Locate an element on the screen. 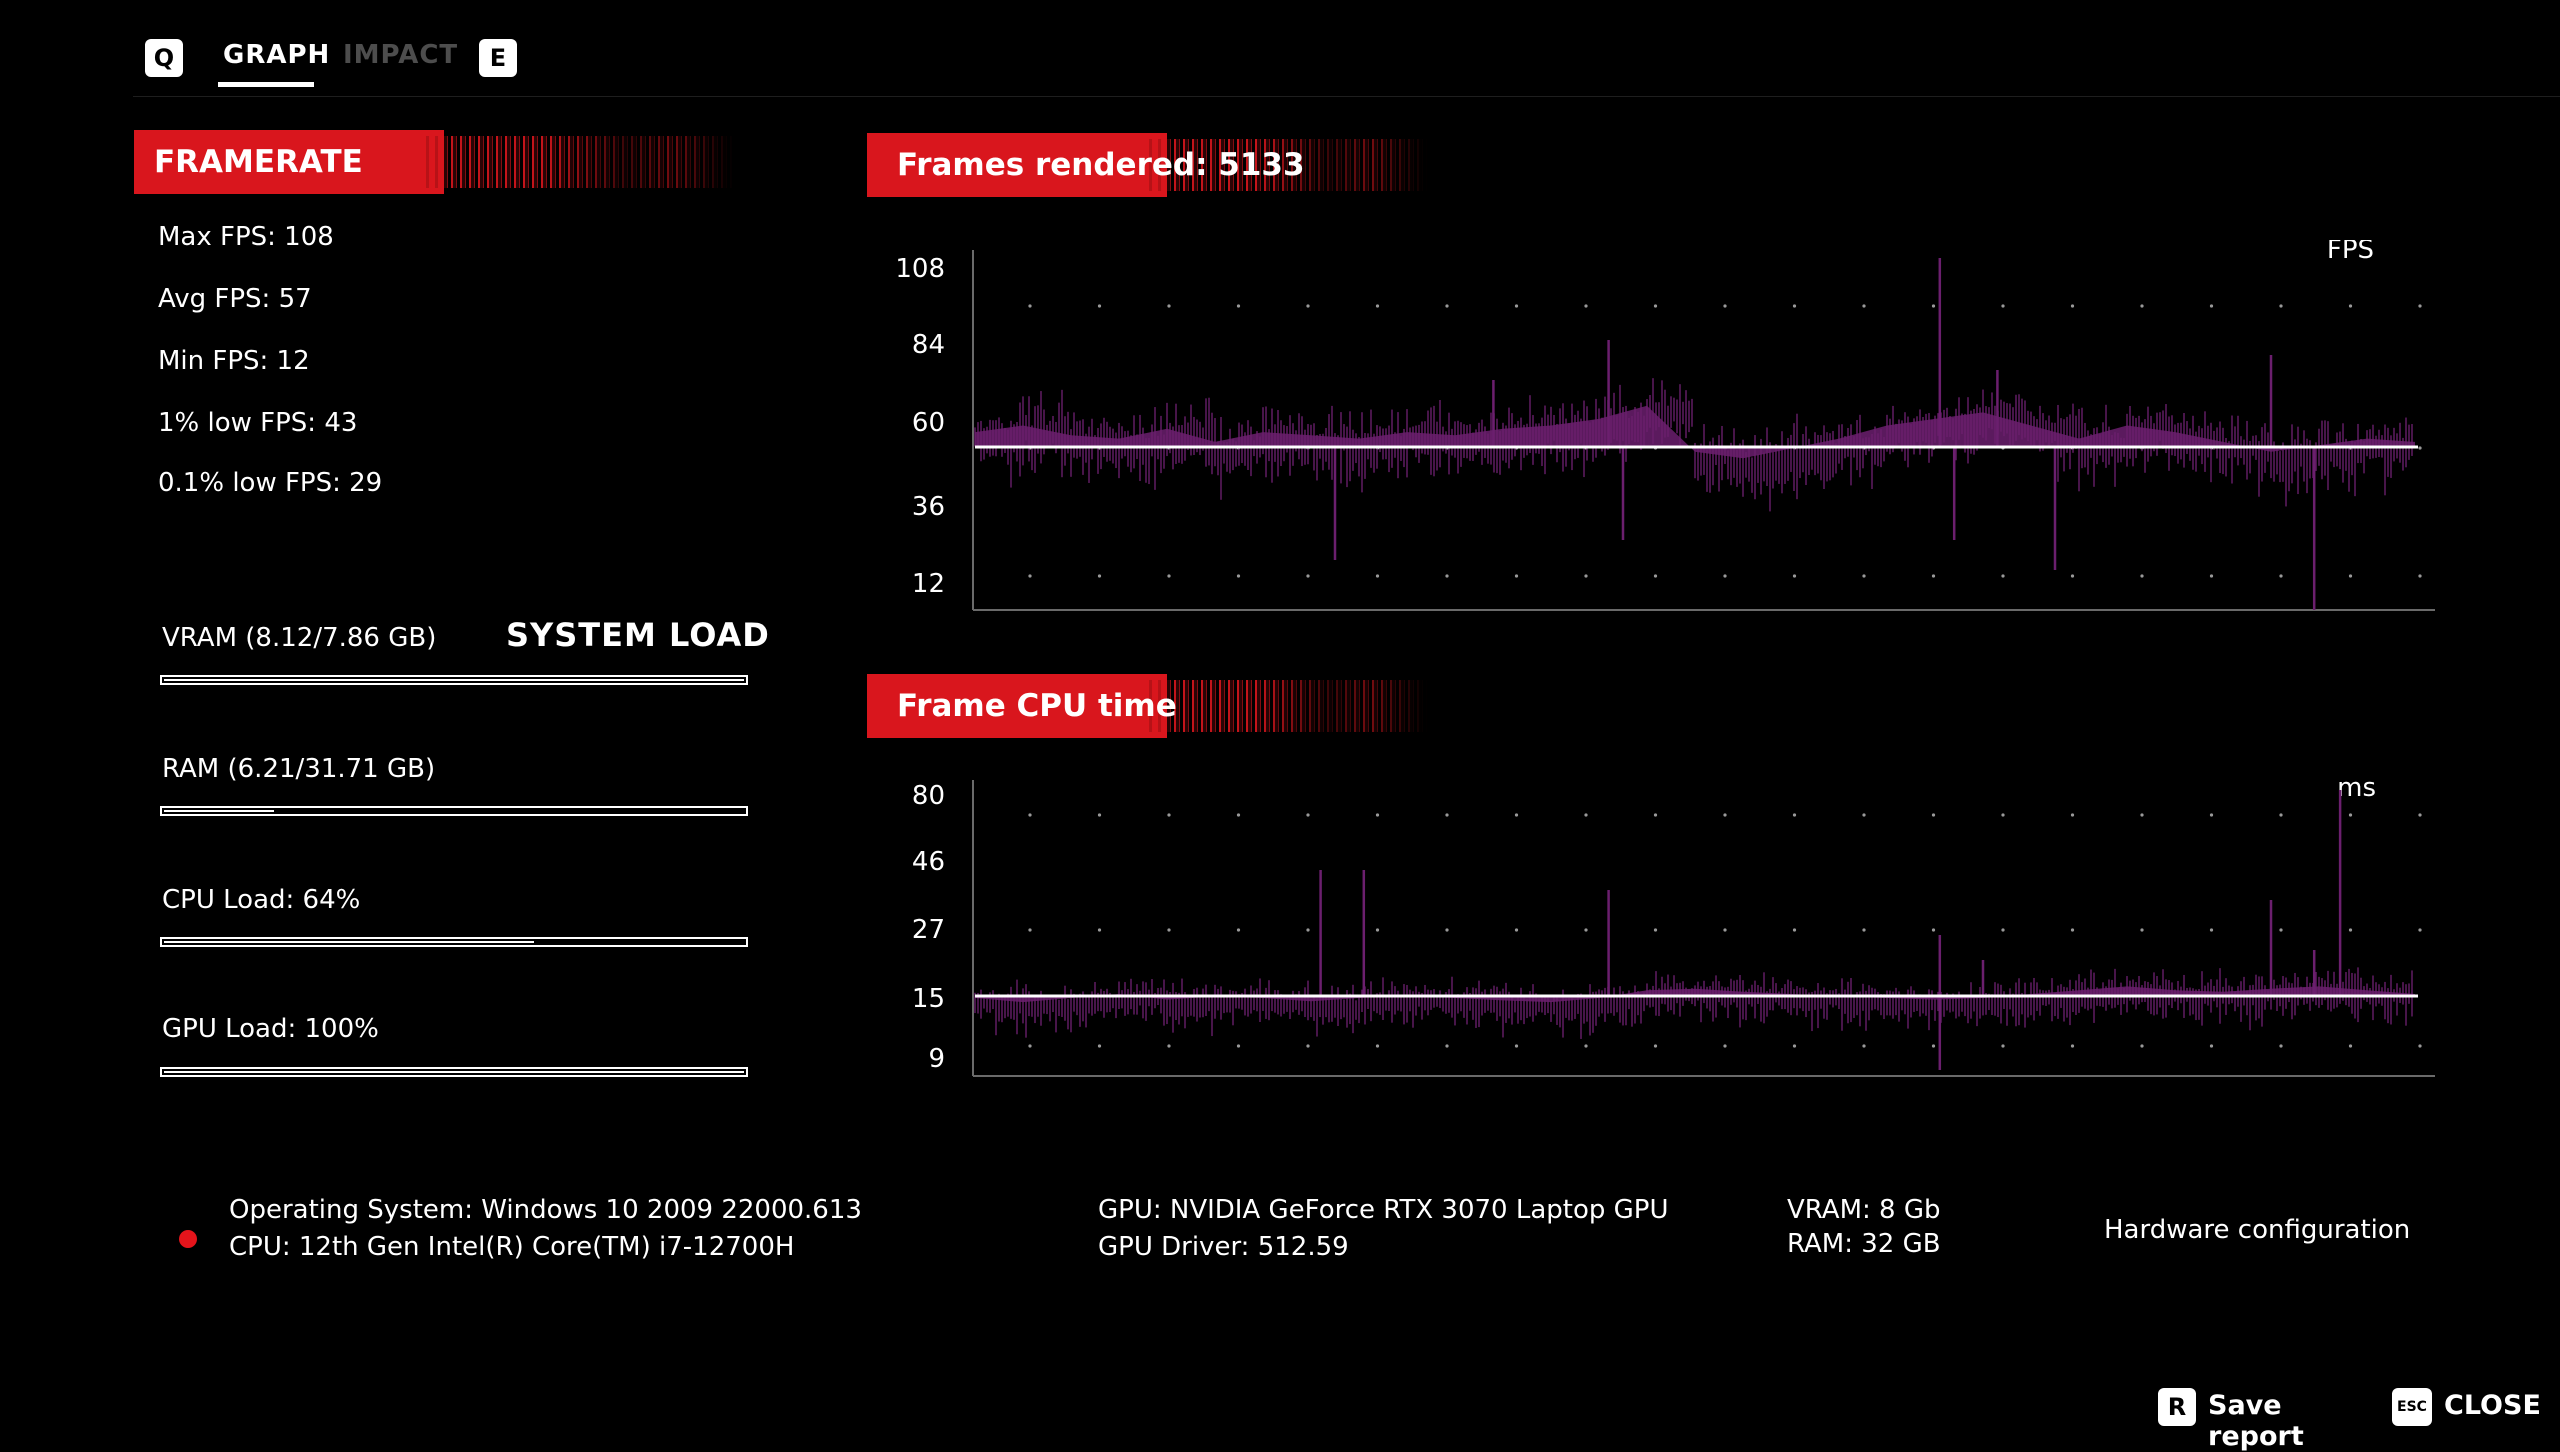 Image resolution: width=2560 pixels, height=1452 pixels. save-report-button: R Save report is located at coordinates (2260, 1419).